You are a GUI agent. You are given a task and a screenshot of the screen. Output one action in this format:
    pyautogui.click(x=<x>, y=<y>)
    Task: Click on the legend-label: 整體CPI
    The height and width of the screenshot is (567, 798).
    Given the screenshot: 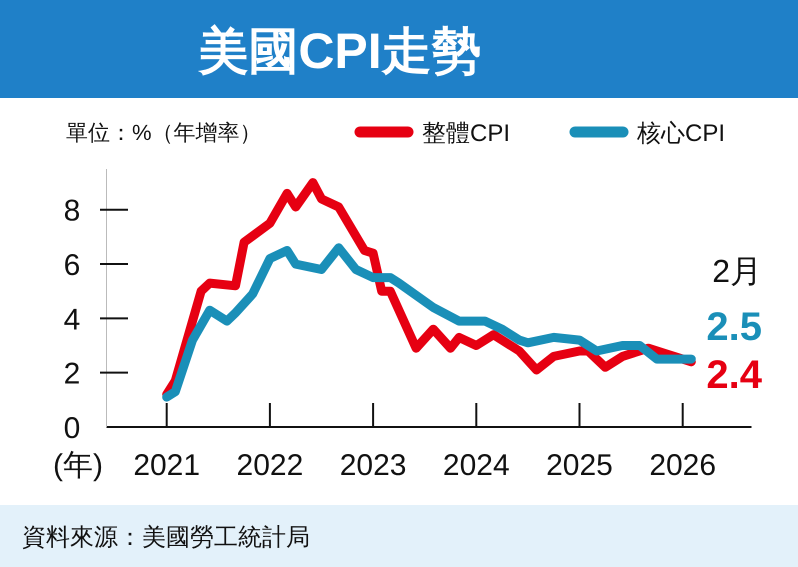 What is the action you would take?
    pyautogui.click(x=466, y=133)
    